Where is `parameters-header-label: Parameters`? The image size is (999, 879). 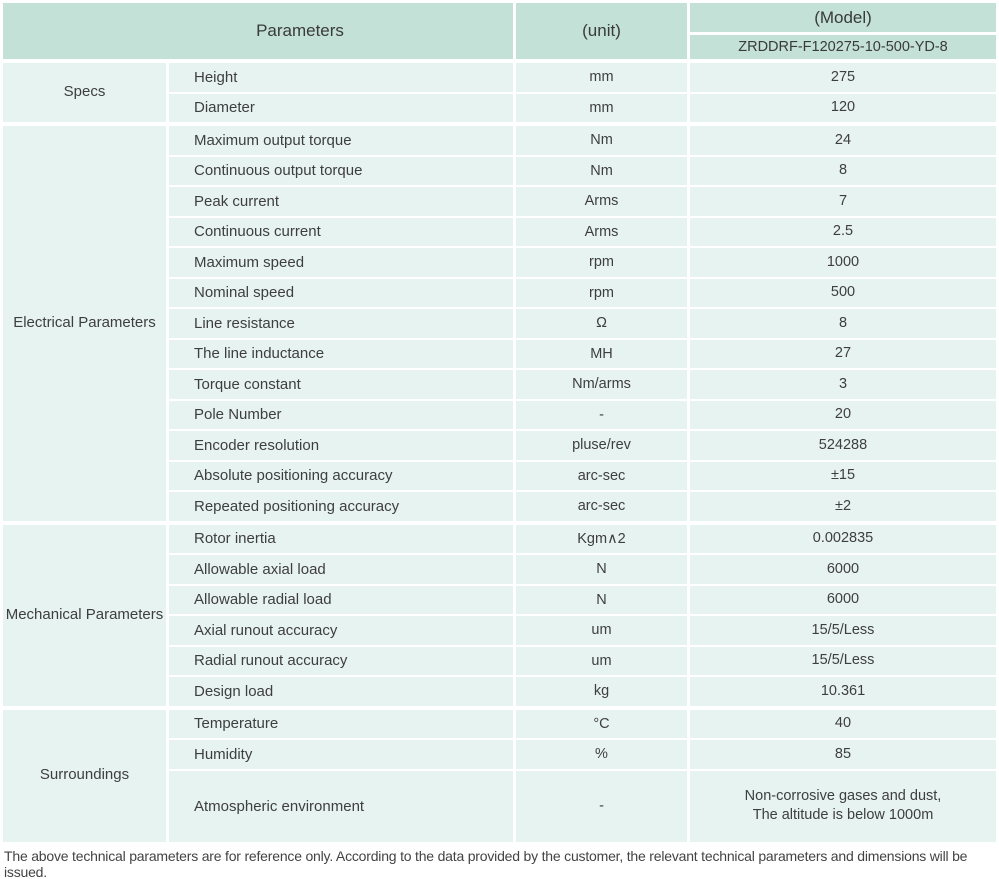 parameters-header-label: Parameters is located at coordinates (300, 30).